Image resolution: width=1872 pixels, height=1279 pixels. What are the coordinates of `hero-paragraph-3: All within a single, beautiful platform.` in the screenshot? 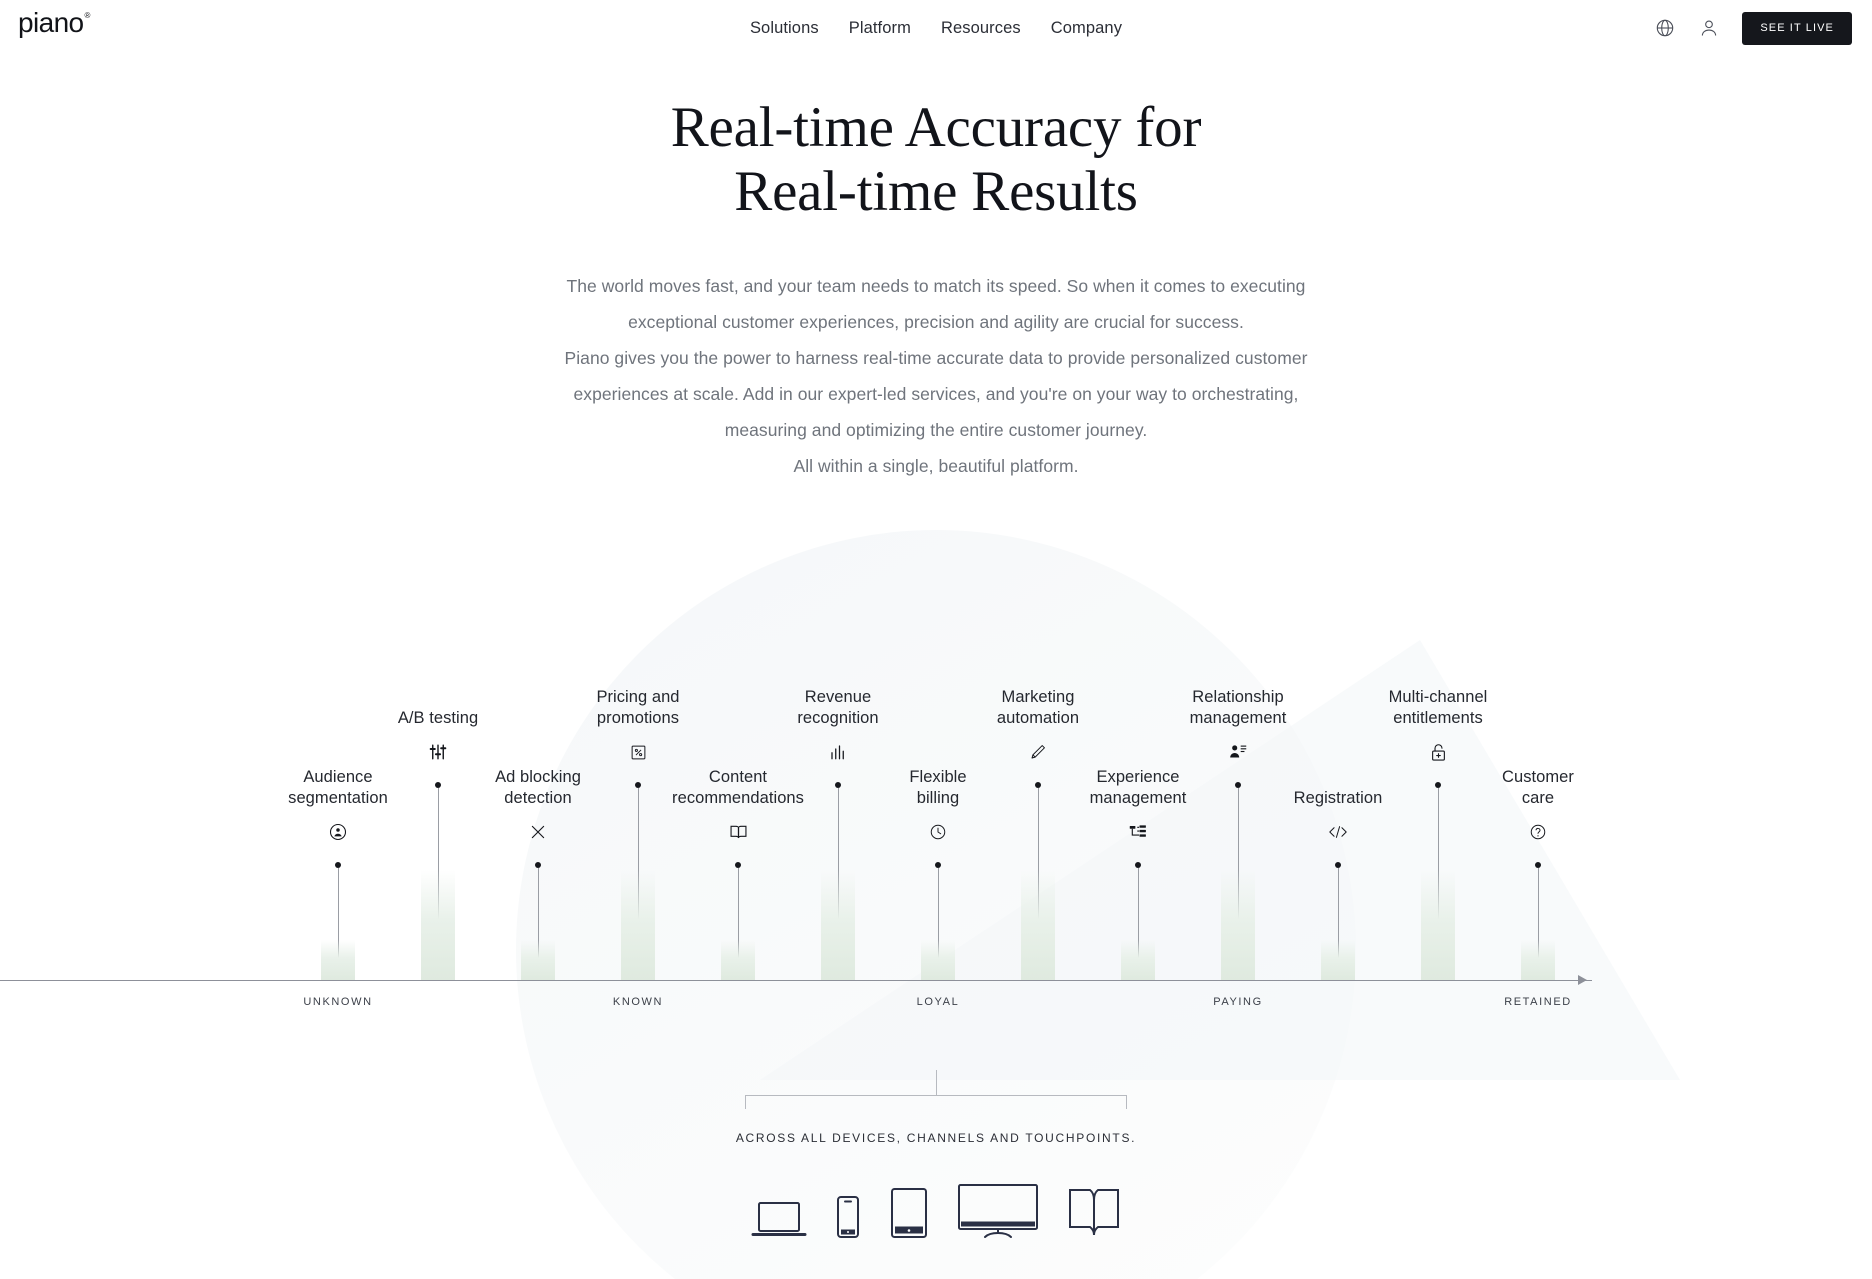 It's located at (936, 465).